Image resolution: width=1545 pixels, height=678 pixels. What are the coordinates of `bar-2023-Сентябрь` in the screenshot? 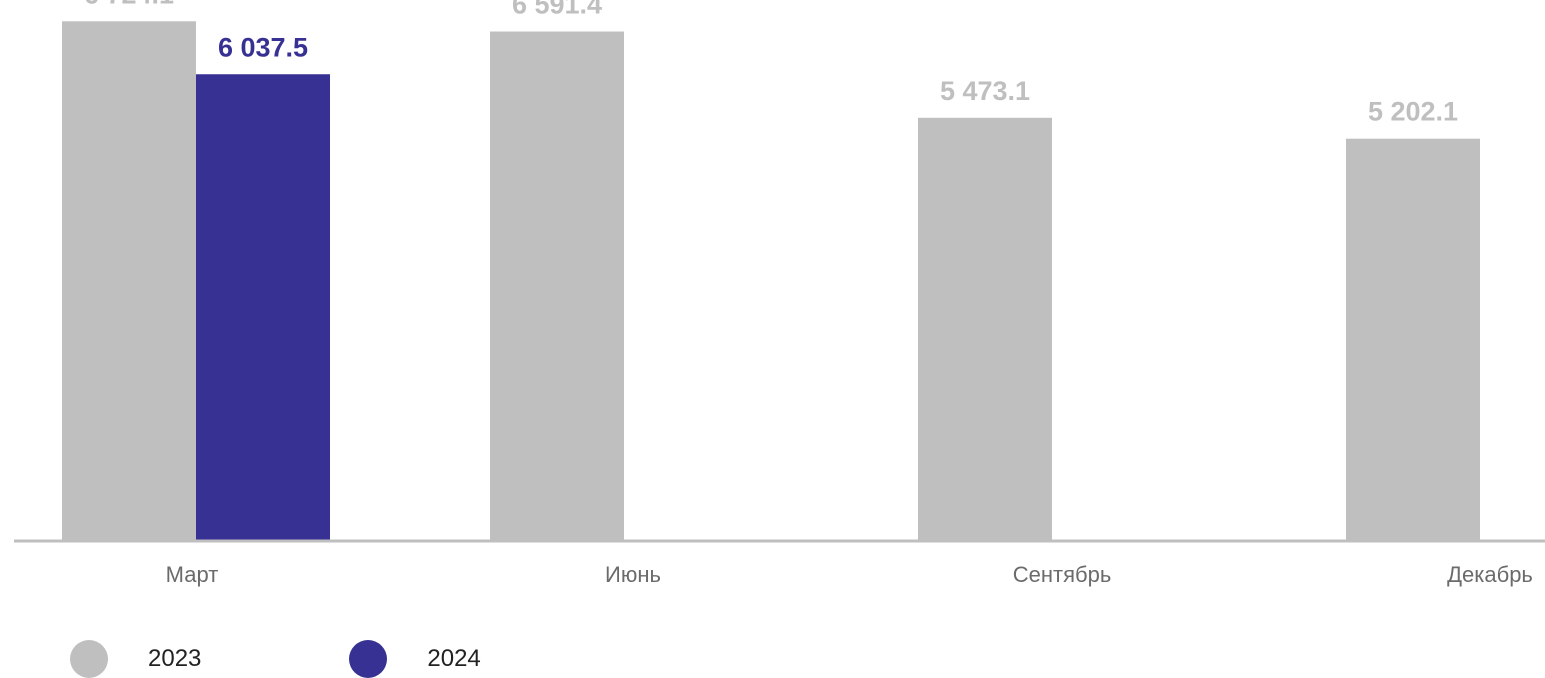 It's located at (985, 328).